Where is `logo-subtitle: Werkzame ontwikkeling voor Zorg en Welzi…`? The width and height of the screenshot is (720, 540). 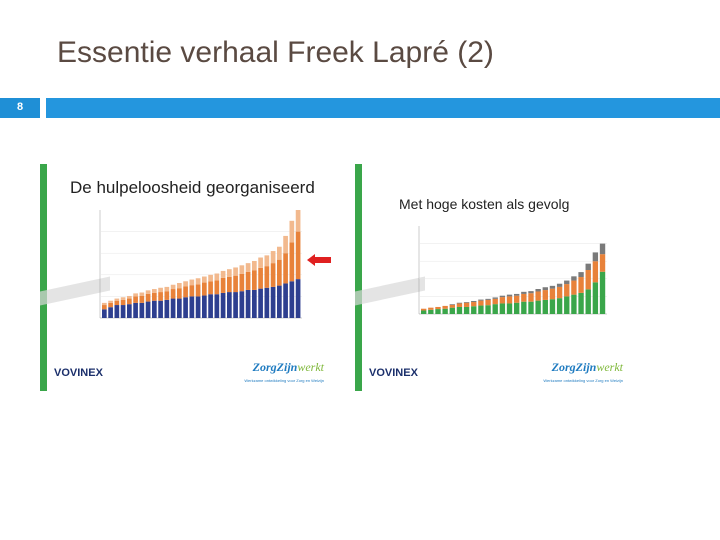 logo-subtitle: Werkzame ontwikkeling voor Zorg en Welzi… is located at coordinates (284, 380).